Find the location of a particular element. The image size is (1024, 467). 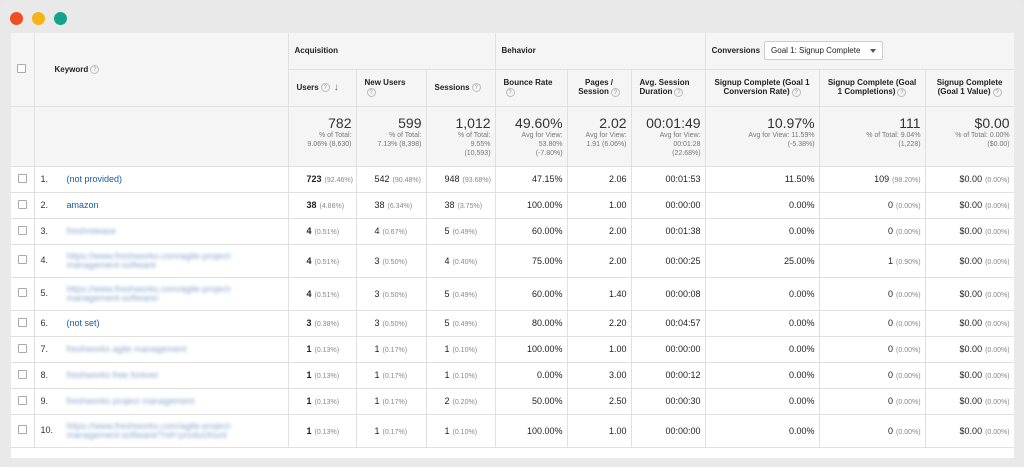

bounce-rate-column-header: Bounce Rate? is located at coordinates (531, 88).